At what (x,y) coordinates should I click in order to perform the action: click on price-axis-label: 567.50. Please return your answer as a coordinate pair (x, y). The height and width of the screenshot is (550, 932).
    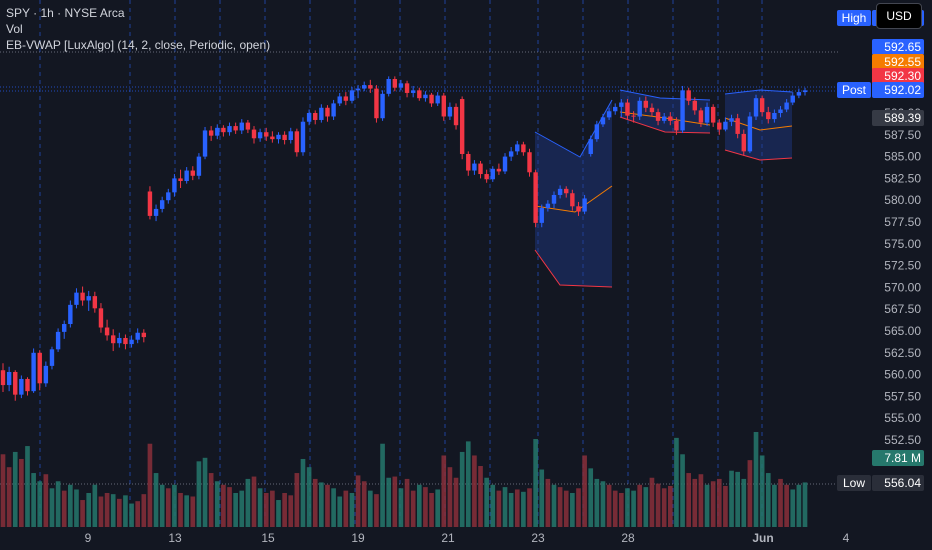
    Looking at the image, I should click on (902, 309).